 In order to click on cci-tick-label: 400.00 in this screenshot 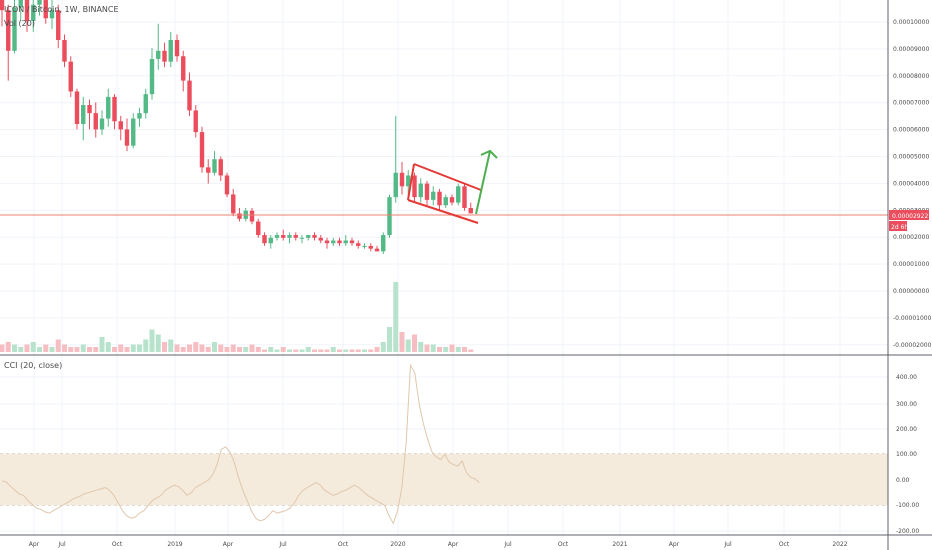, I will do `click(906, 377)`.